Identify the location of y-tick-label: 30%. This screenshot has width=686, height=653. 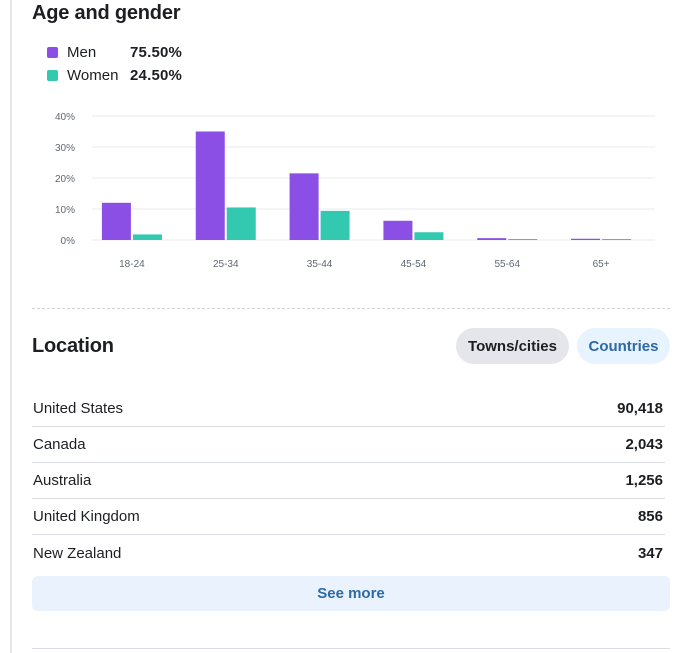
(65, 148).